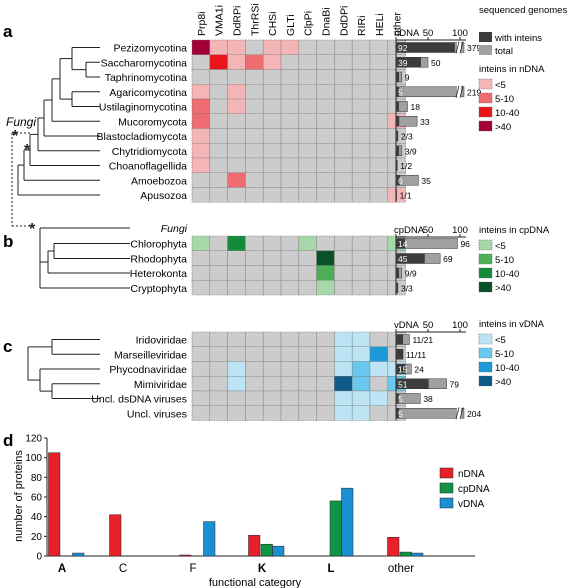 The height and width of the screenshot is (588, 567). I want to click on x-axis-label: functional category, so click(255, 582).